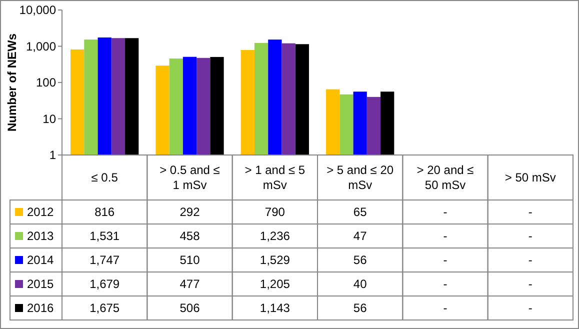 The height and width of the screenshot is (329, 579). Describe the element at coordinates (360, 212) in the screenshot. I see `data-label: 65` at that location.